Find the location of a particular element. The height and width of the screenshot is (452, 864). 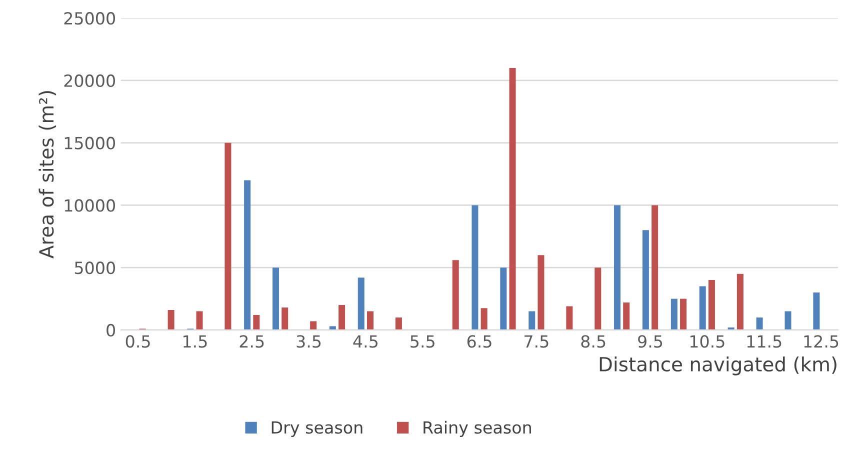

x-tick-label: 0.5 is located at coordinates (138, 341).